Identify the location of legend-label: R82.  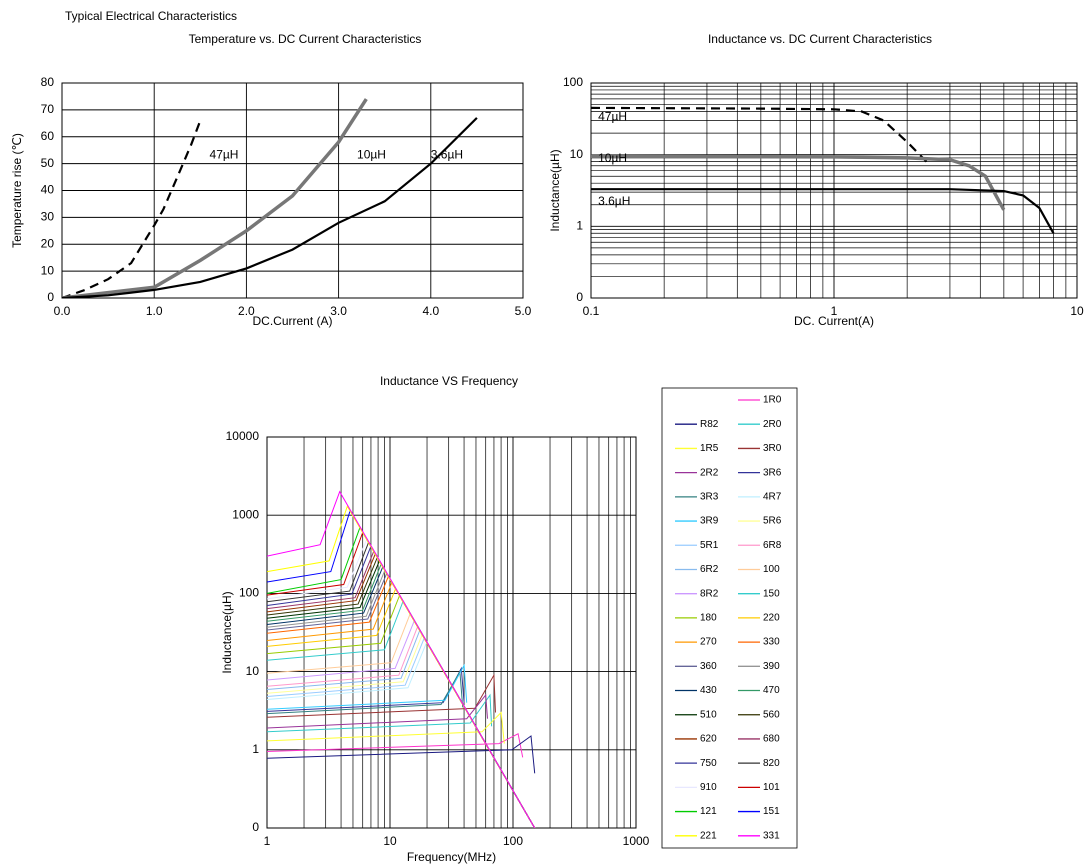
(709, 424).